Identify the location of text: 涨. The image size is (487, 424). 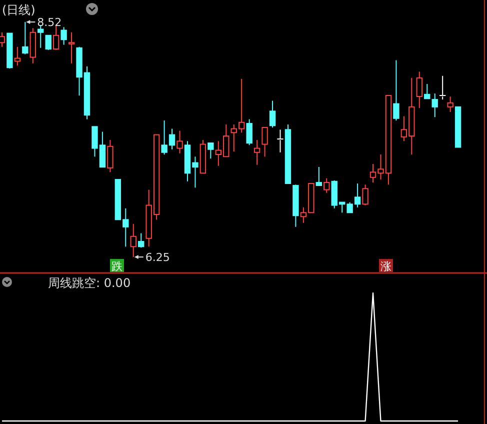
(386, 266).